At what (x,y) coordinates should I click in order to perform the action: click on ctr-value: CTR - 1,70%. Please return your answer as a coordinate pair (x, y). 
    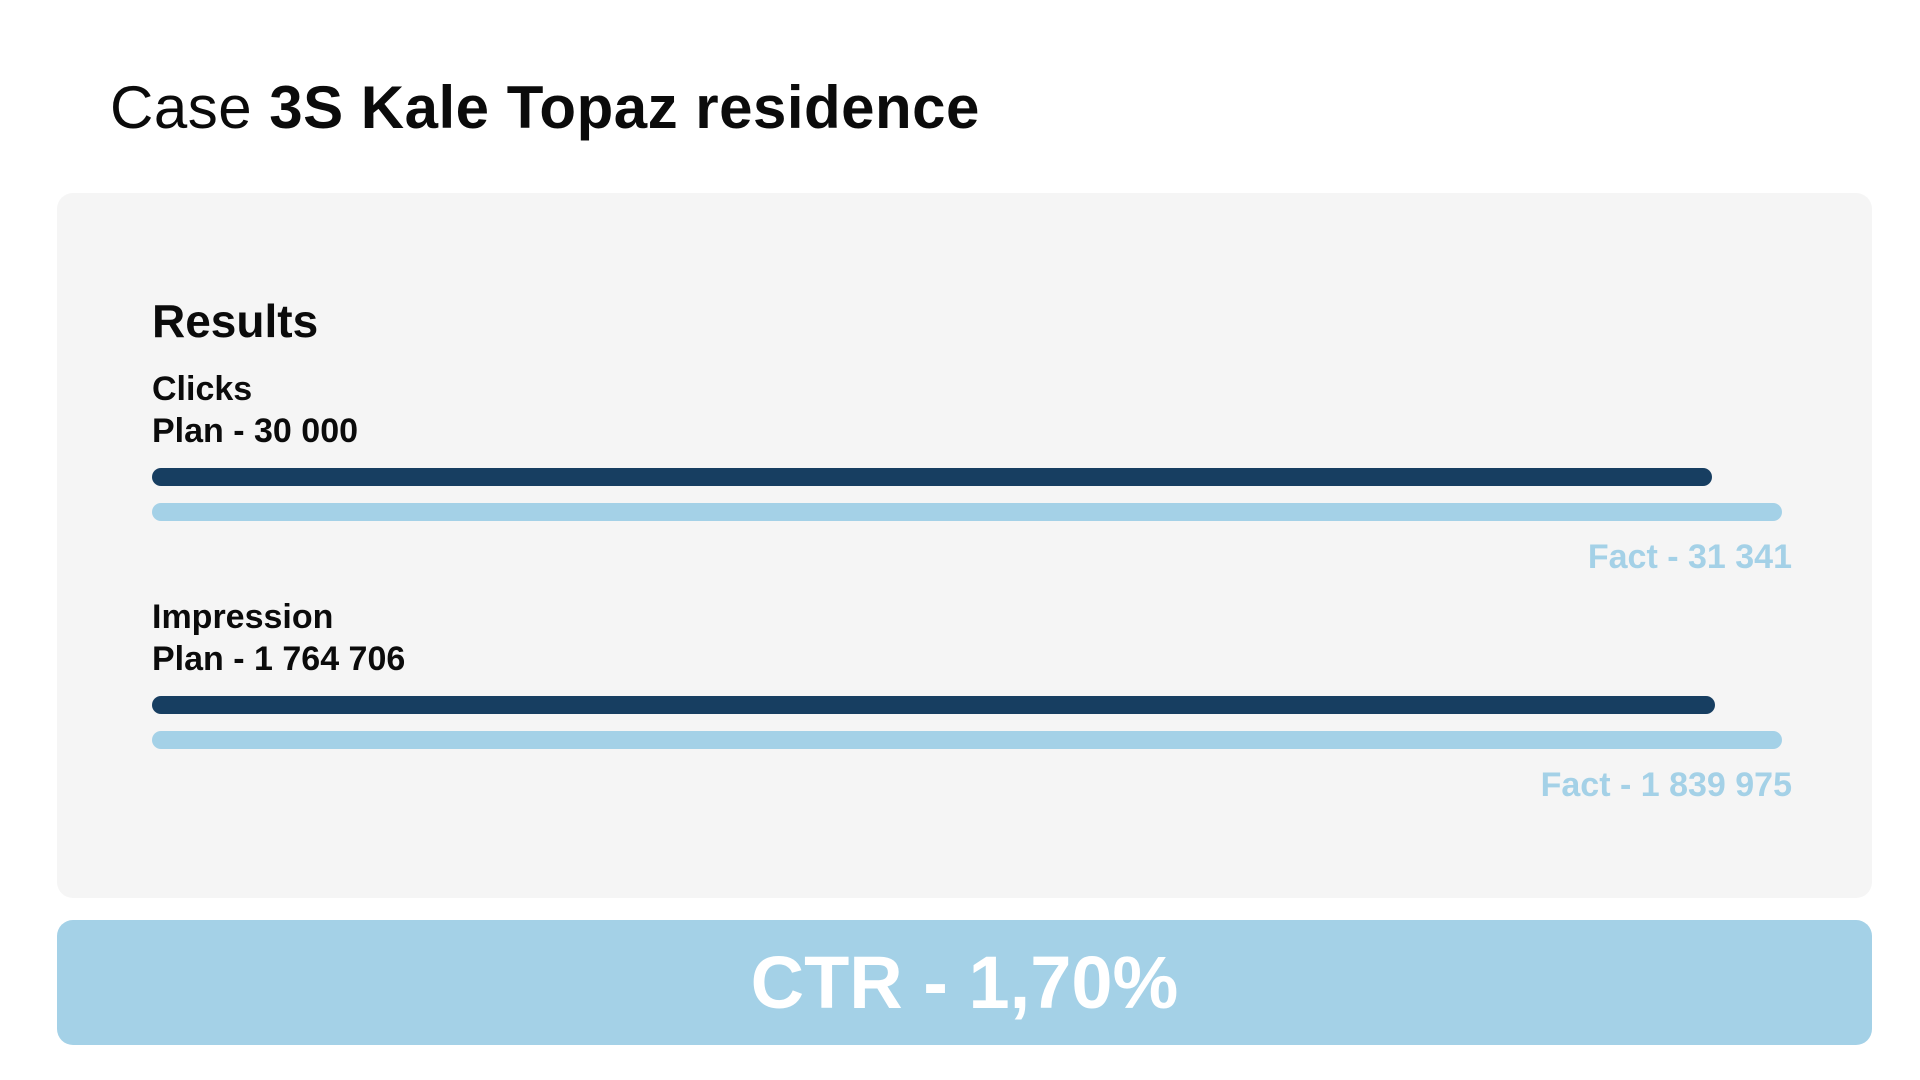
    Looking at the image, I should click on (964, 982).